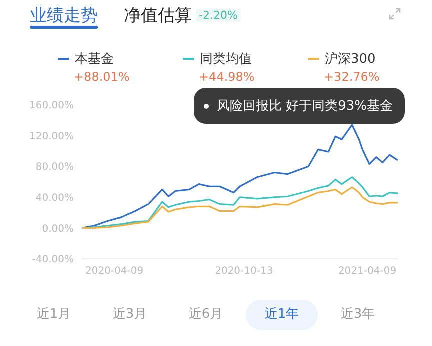  Describe the element at coordinates (64, 16) in the screenshot. I see `text: 业绩走势` at that location.